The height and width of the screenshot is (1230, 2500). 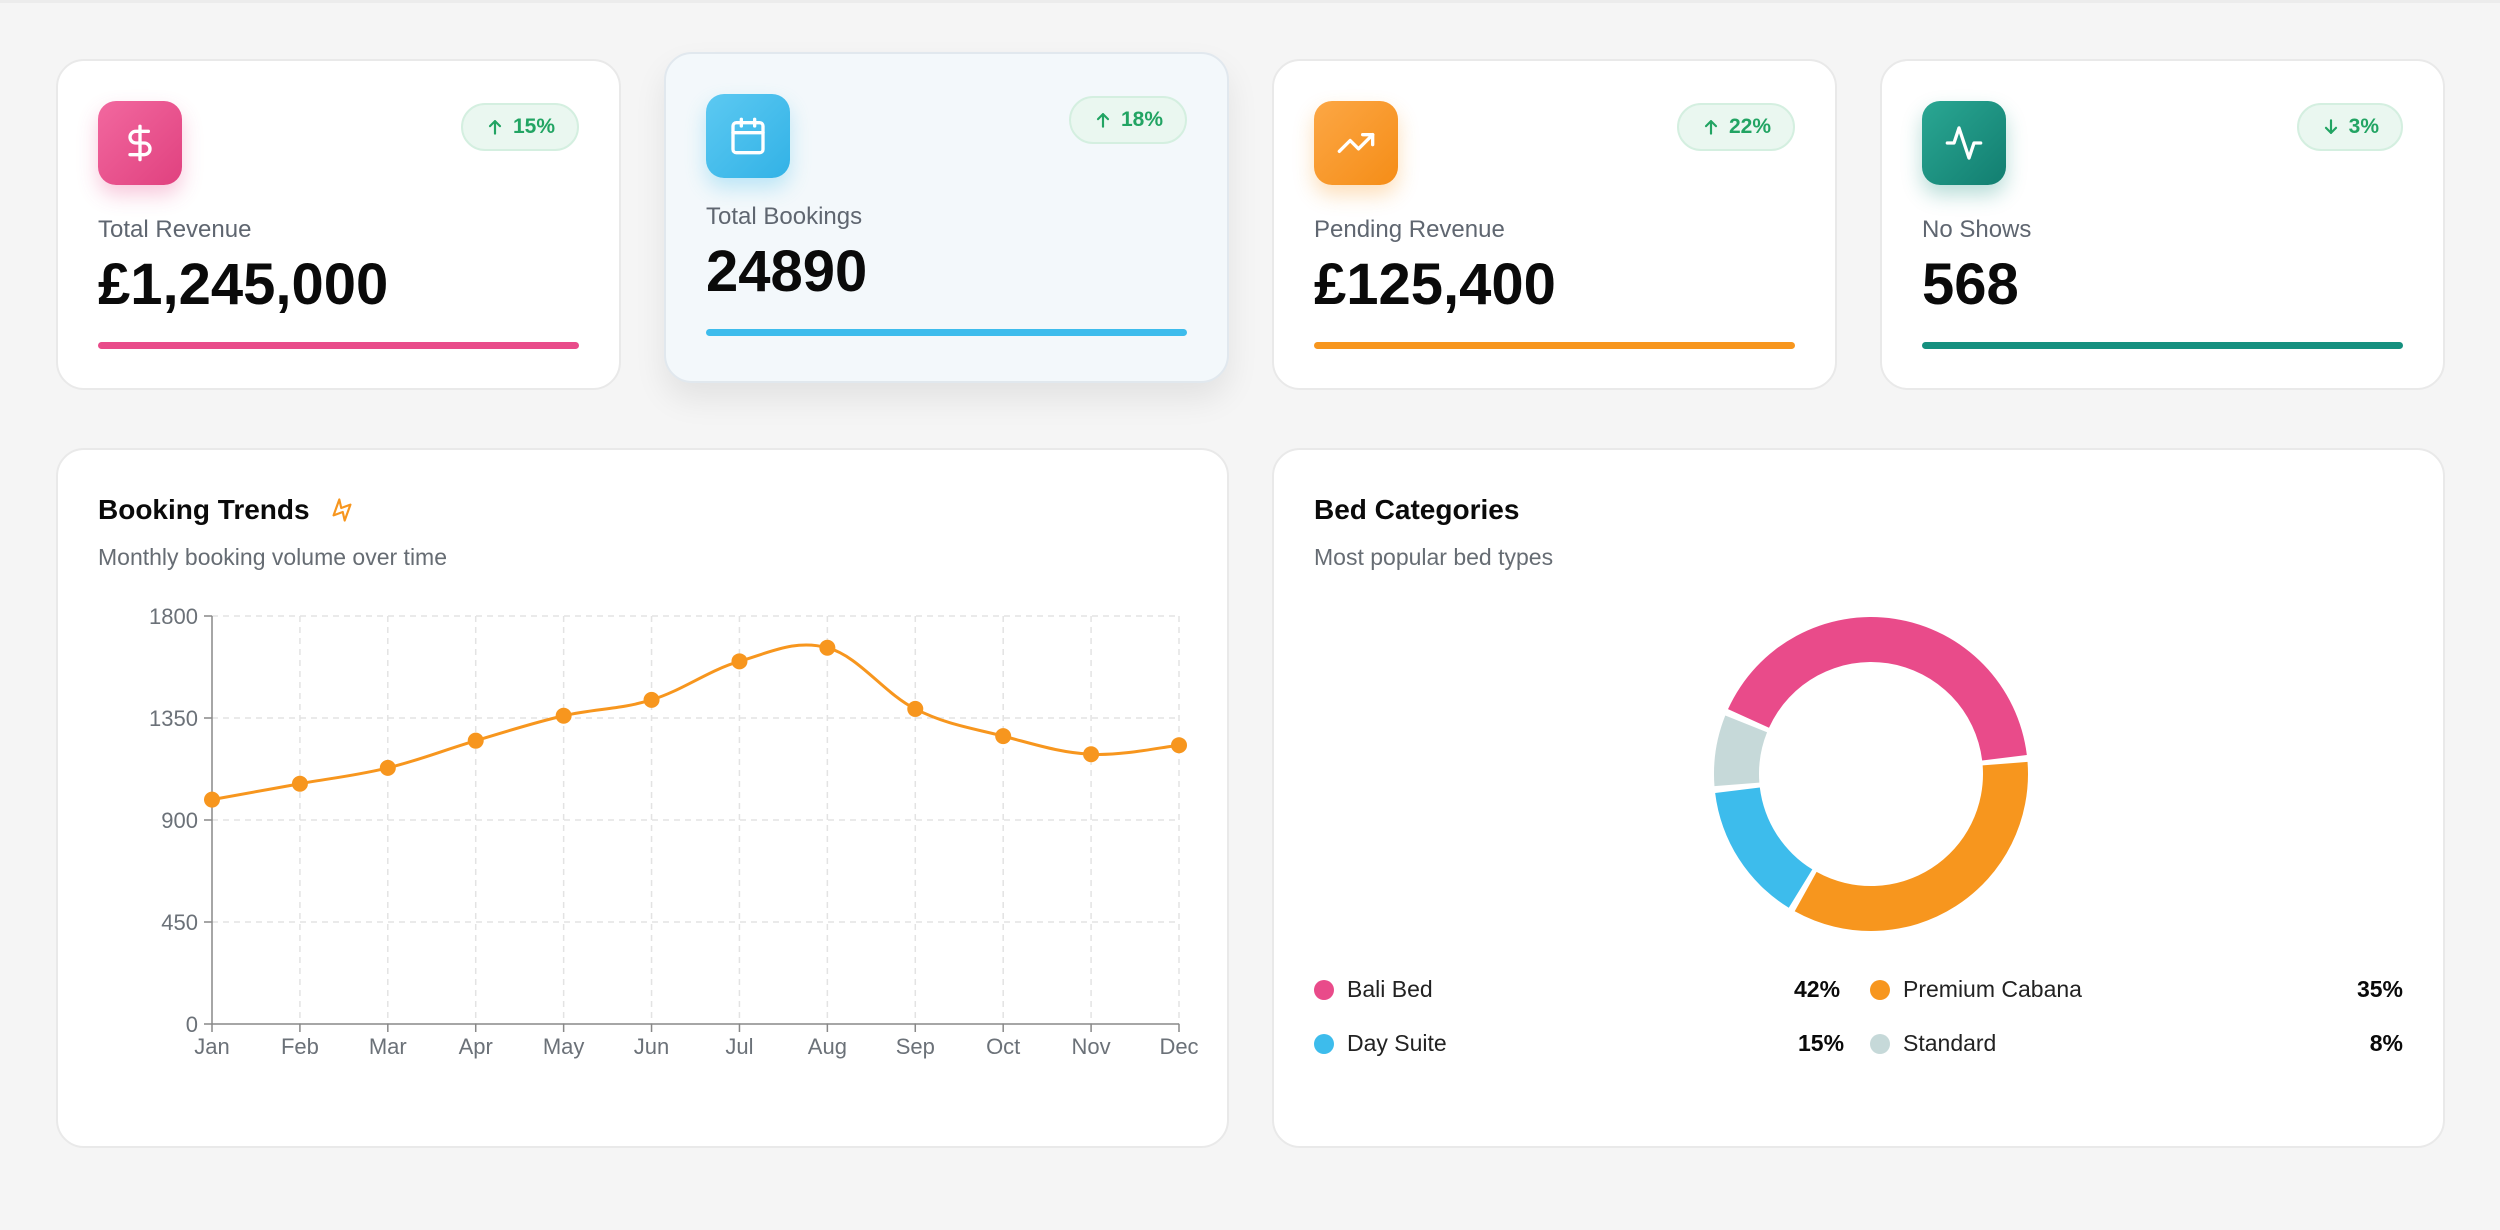 I want to click on legend-item-day-suite: Day Suite, so click(x=1380, y=1043).